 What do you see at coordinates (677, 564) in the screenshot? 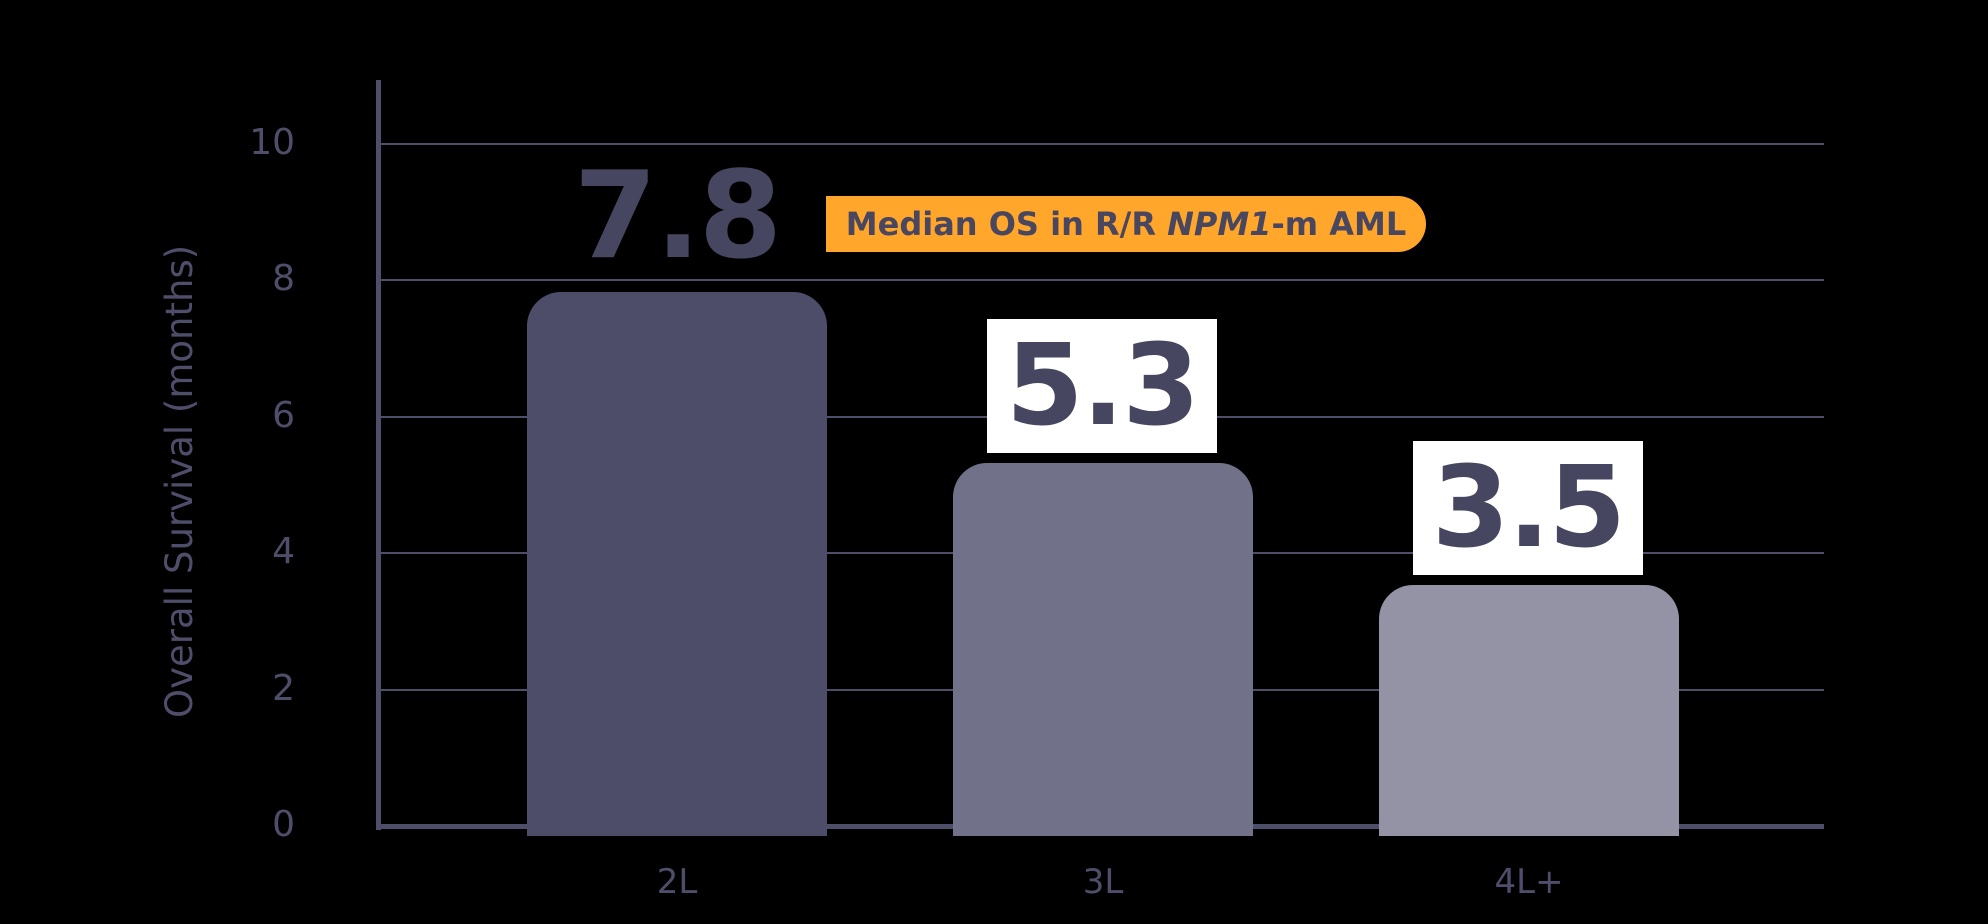
I see `bar-2L` at bounding box center [677, 564].